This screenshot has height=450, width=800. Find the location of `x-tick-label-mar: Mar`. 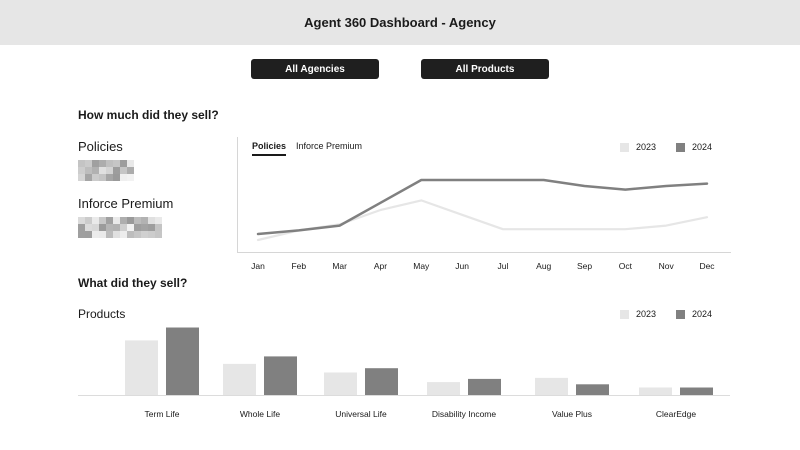

x-tick-label-mar: Mar is located at coordinates (339, 266).